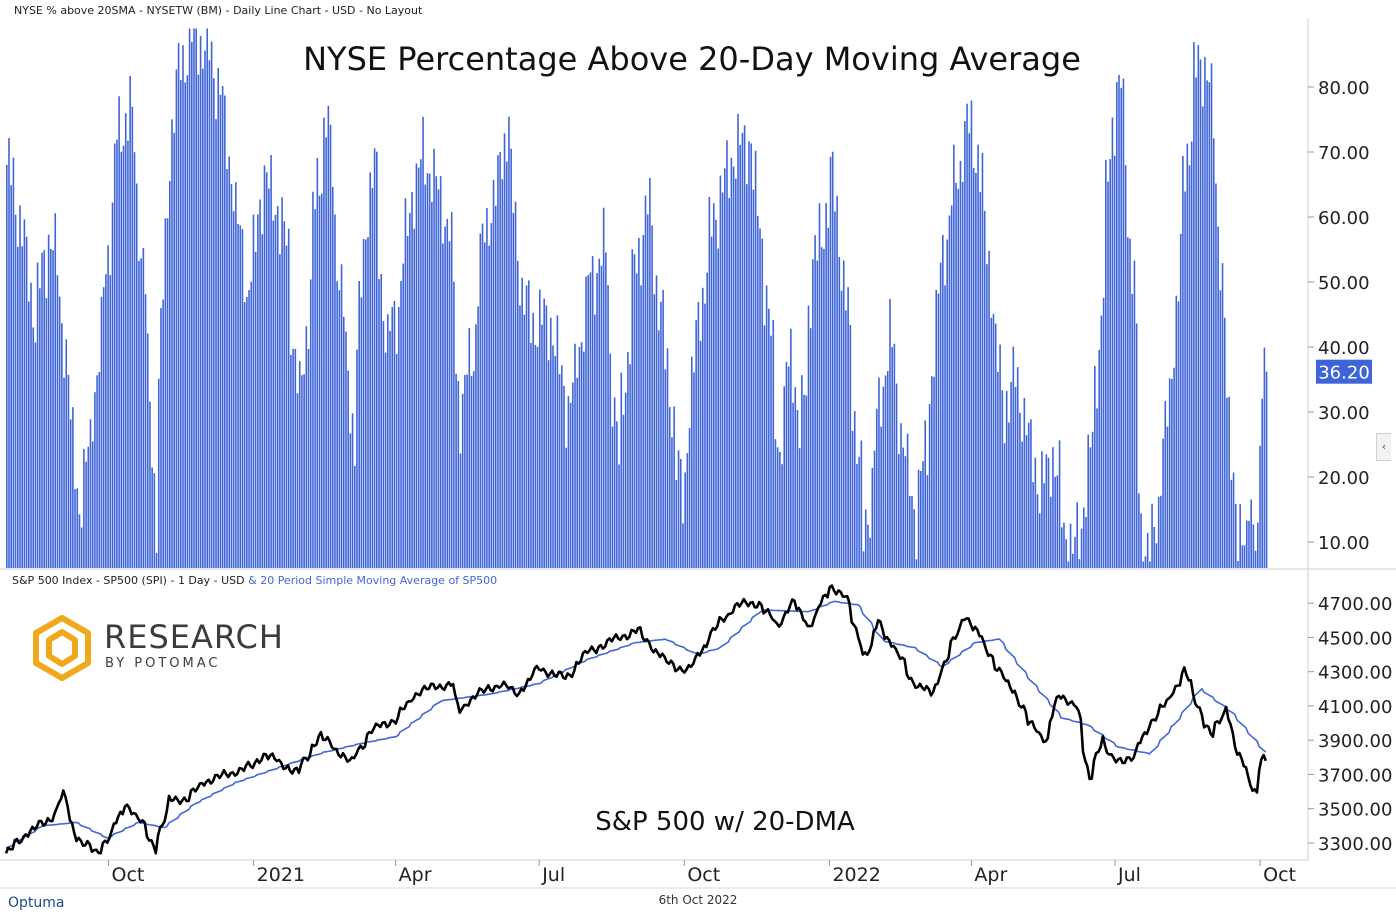  What do you see at coordinates (1355, 810) in the screenshot?
I see `bottom-ytick-label: 3500.00` at bounding box center [1355, 810].